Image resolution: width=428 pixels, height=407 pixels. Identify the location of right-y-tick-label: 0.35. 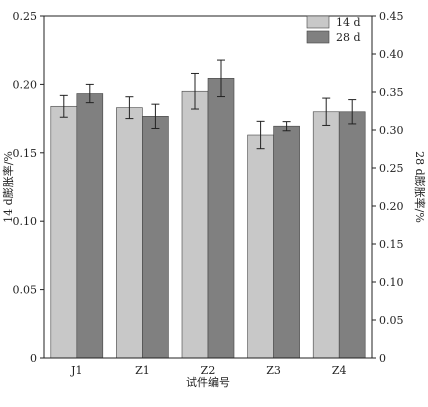
(391, 92).